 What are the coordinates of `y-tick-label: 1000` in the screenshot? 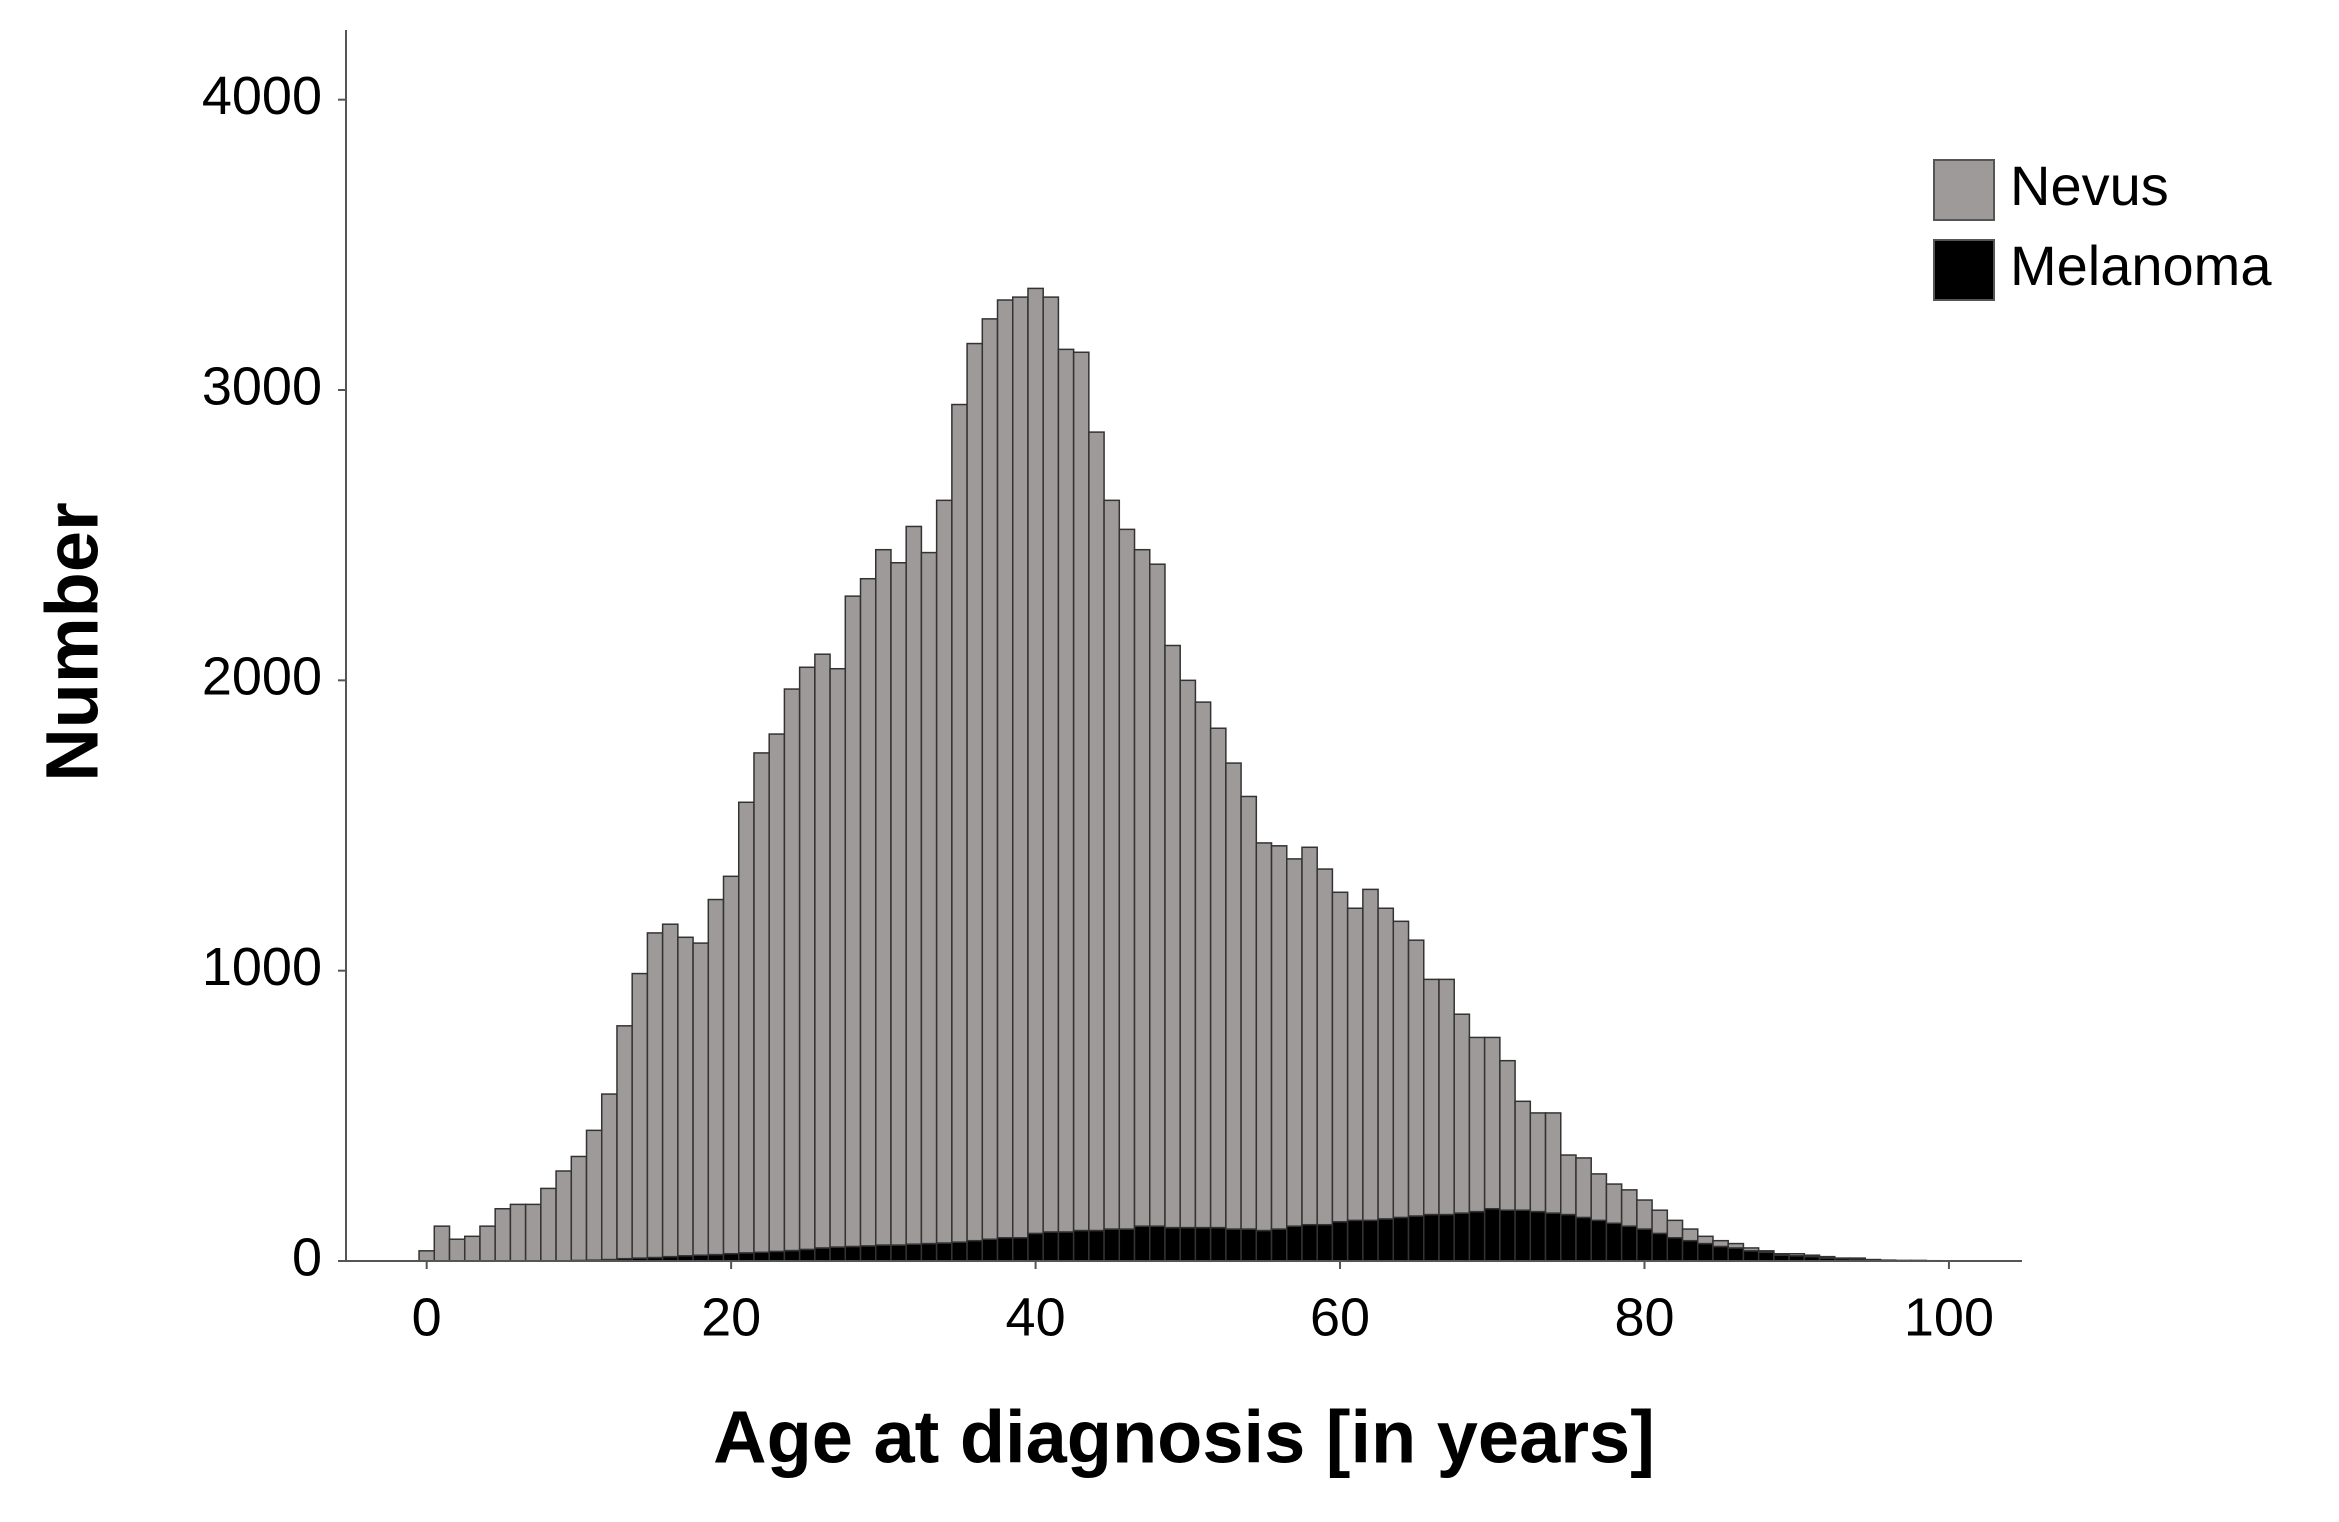 It's located at (262, 967).